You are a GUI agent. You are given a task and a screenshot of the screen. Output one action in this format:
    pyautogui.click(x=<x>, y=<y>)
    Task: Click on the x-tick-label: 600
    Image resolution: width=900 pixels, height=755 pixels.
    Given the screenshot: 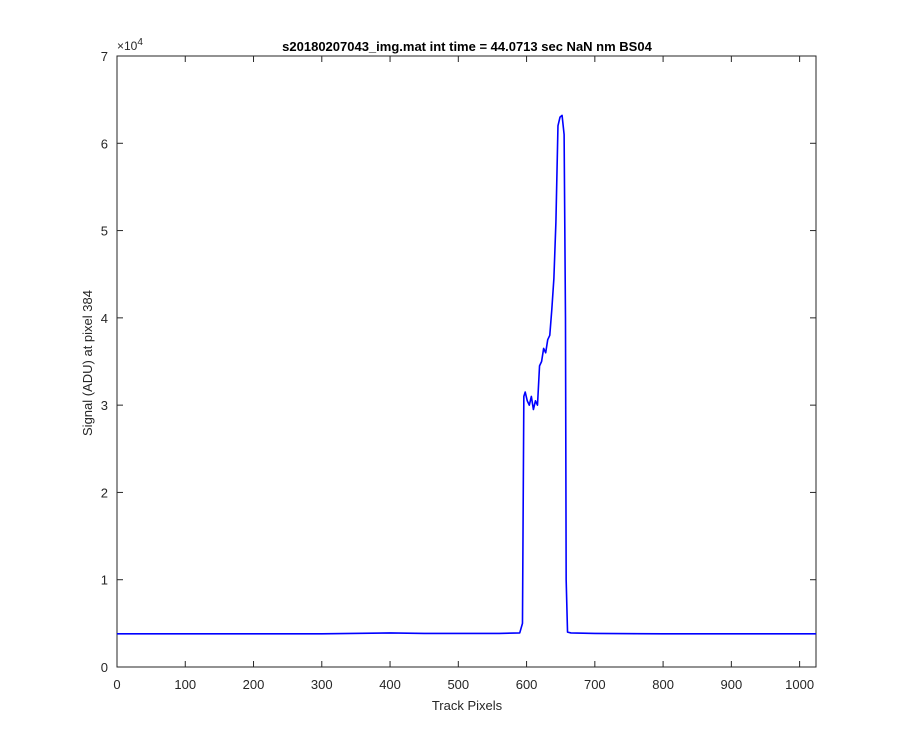 What is the action you would take?
    pyautogui.click(x=527, y=684)
    